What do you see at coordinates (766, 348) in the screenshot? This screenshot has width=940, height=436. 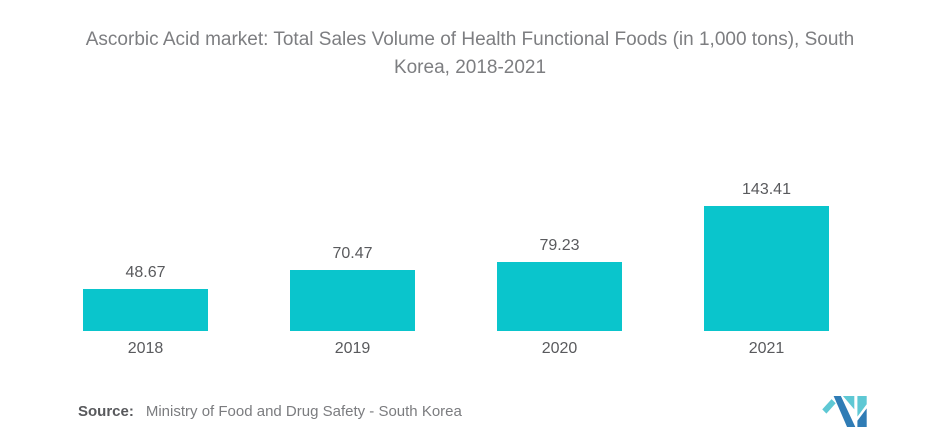 I see `category-label: 2021` at bounding box center [766, 348].